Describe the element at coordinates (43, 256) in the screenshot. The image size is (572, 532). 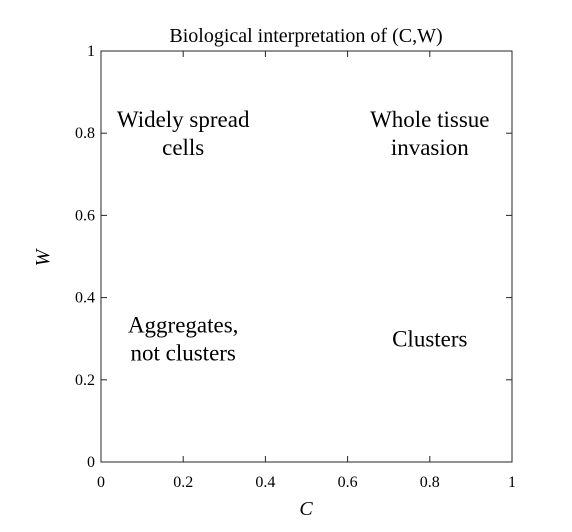
I see `y-axis-label: W` at that location.